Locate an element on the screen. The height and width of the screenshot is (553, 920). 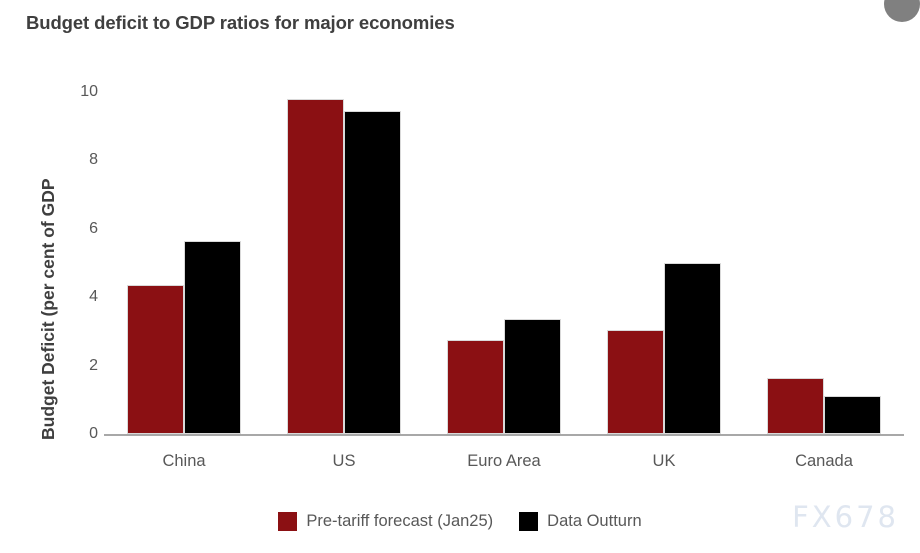
x-axis-ticks: China US Euro Area UK Canada is located at coordinates (504, 465).